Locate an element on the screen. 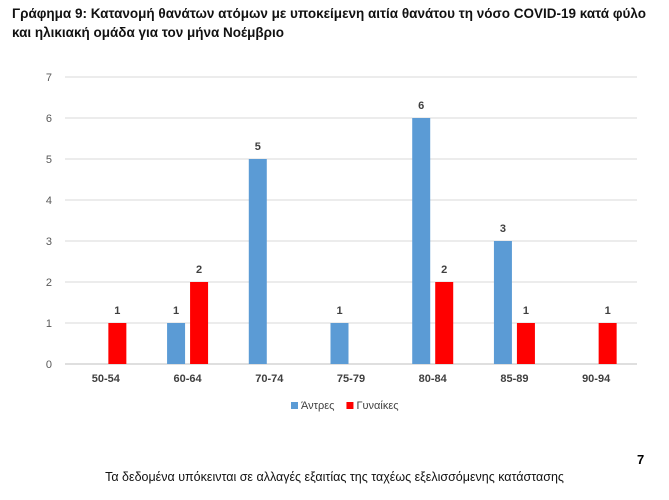 This screenshot has width=669, height=500. x-tick-label: 60-64 is located at coordinates (188, 379).